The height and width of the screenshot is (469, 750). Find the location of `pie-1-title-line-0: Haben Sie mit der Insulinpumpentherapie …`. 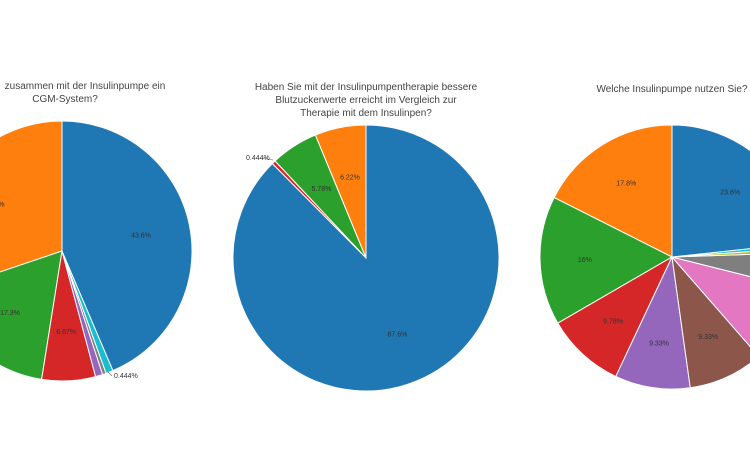

pie-1-title-line-0: Haben Sie mit der Insulinpumpentherapie … is located at coordinates (366, 87).